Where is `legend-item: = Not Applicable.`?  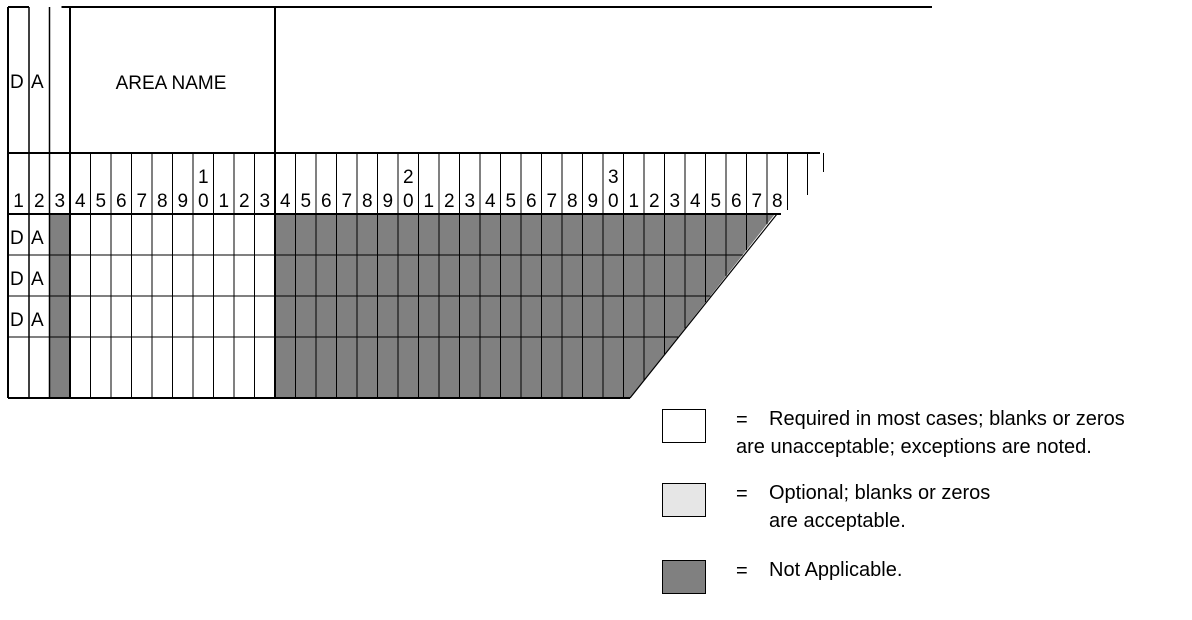 legend-item: = Not Applicable. is located at coordinates (927, 589).